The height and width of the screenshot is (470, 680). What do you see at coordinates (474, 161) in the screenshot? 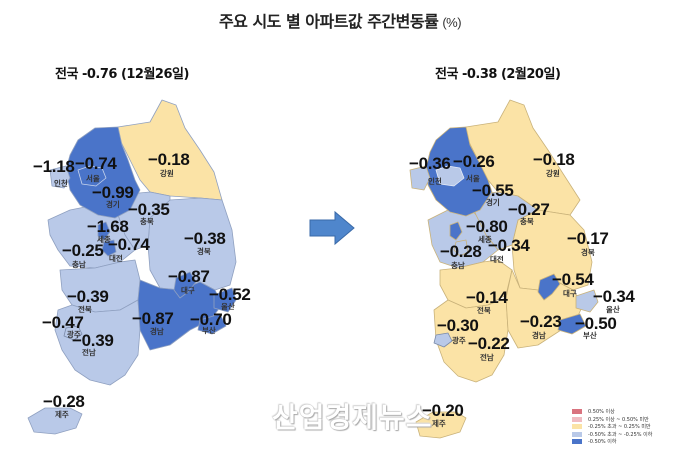
I see `value-seoul: −0.26` at bounding box center [474, 161].